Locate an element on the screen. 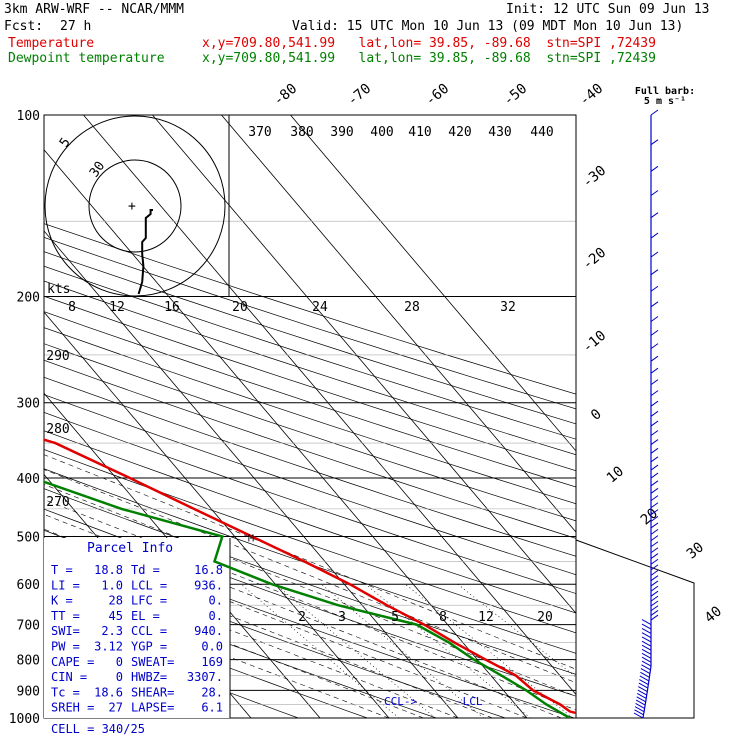 This screenshot has width=740, height=740. theta-label-430: 430 is located at coordinates (499, 132).